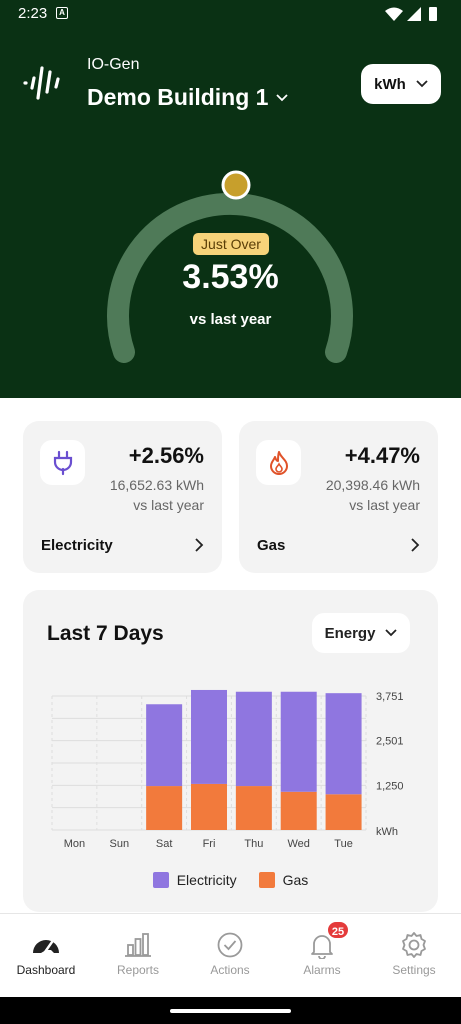 The width and height of the screenshot is (461, 1024). Describe the element at coordinates (230, 970) in the screenshot. I see `nav-label: Actions` at that location.